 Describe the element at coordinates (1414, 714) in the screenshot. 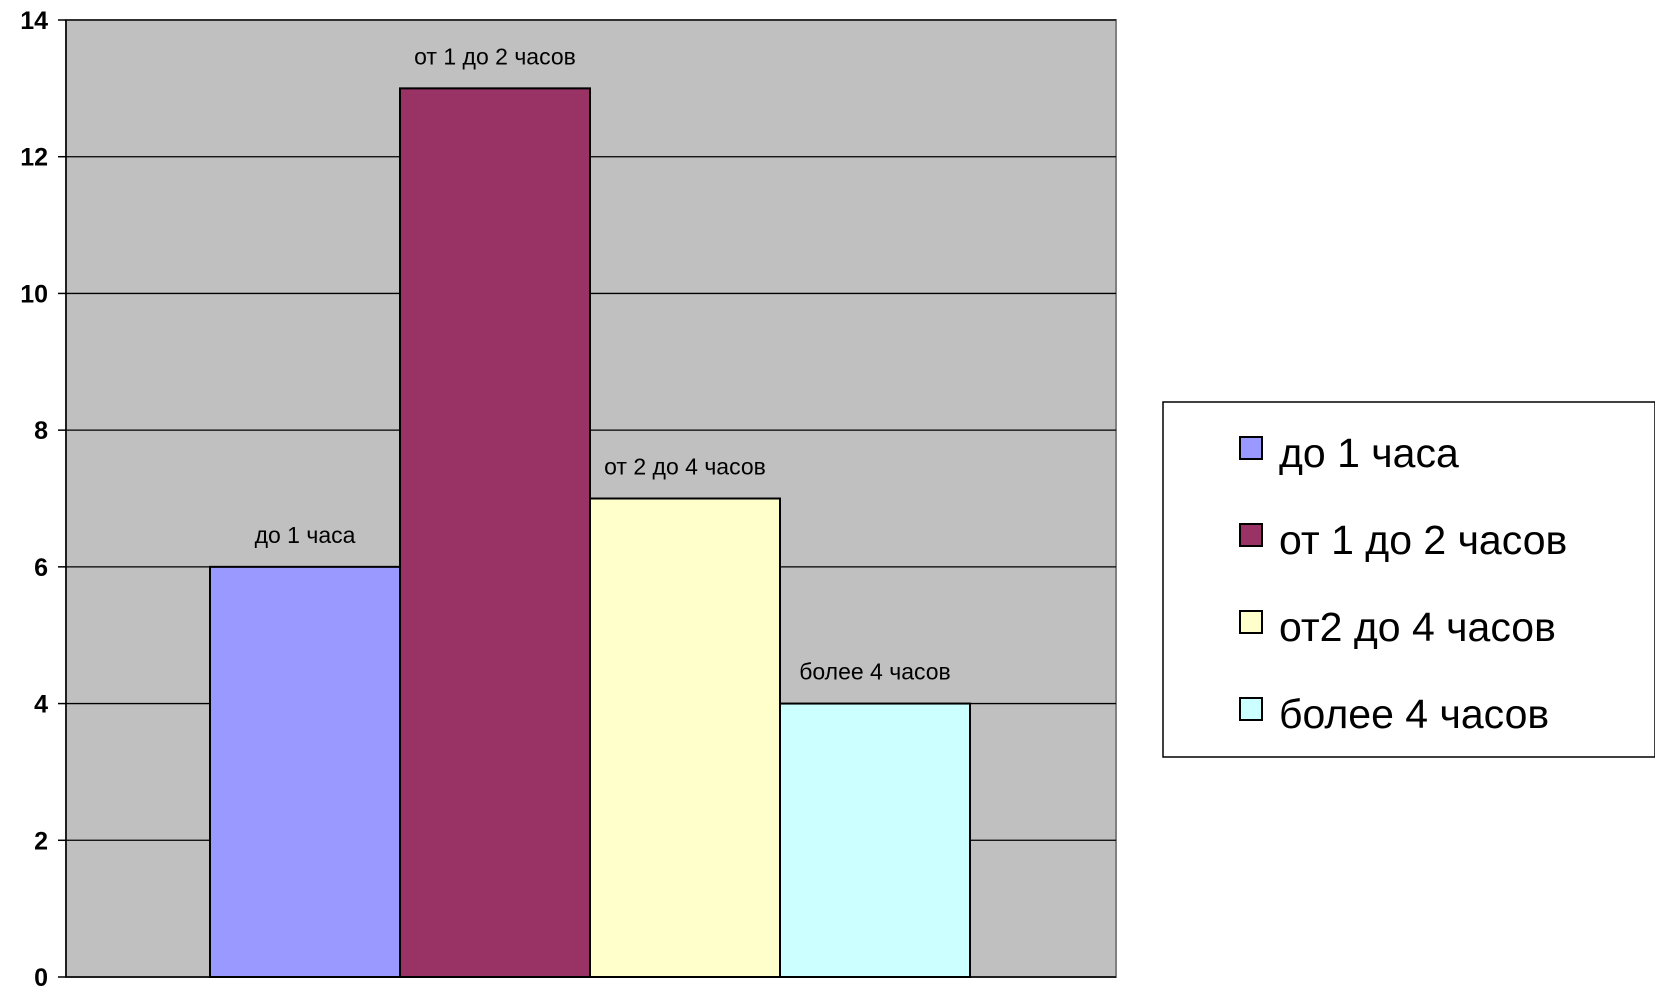

I see `legend-label: более 4 часов` at that location.